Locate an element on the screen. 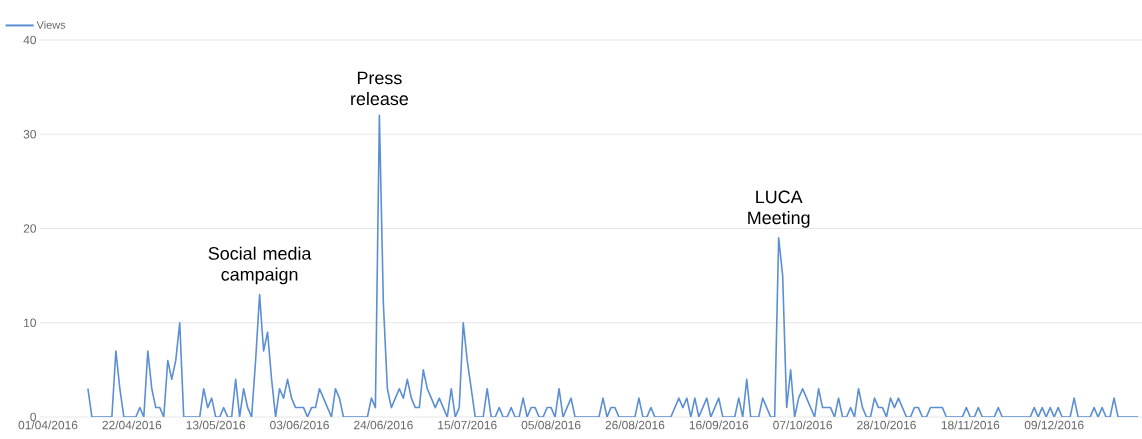 The height and width of the screenshot is (439, 1142). x-tick-label: 28/10/2016 is located at coordinates (886, 425).